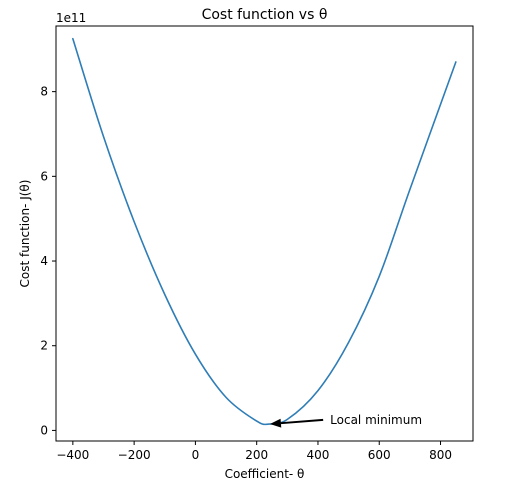  I want to click on x-tick-label: −400, so click(72, 455).